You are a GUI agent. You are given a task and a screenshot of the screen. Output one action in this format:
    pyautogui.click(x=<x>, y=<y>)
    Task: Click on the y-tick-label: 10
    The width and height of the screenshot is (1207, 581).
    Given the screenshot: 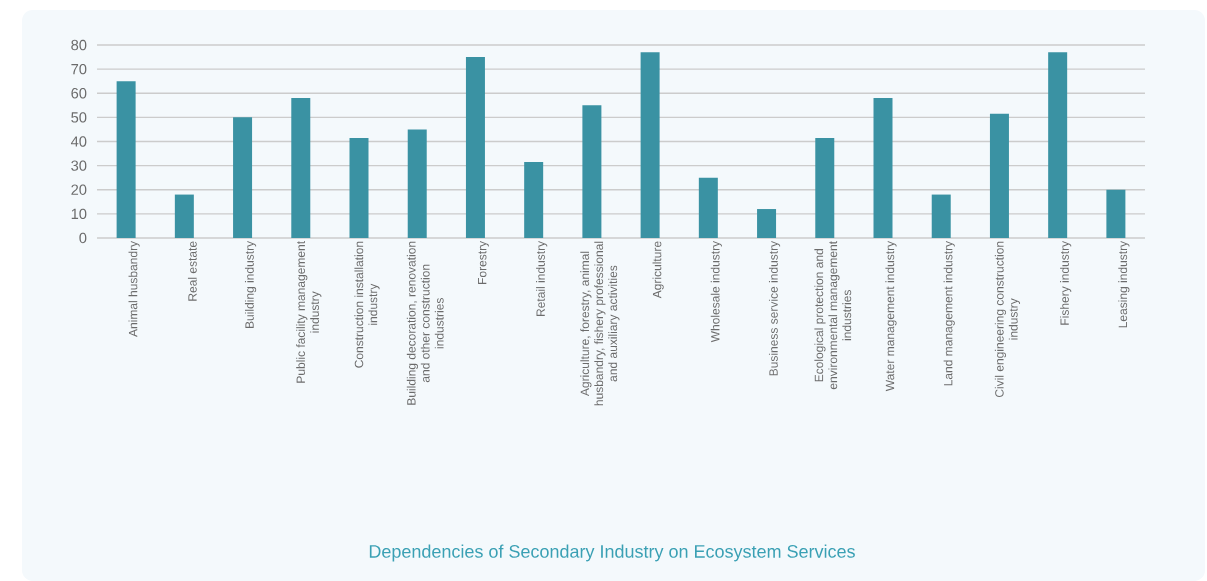 What is the action you would take?
    pyautogui.click(x=79, y=214)
    